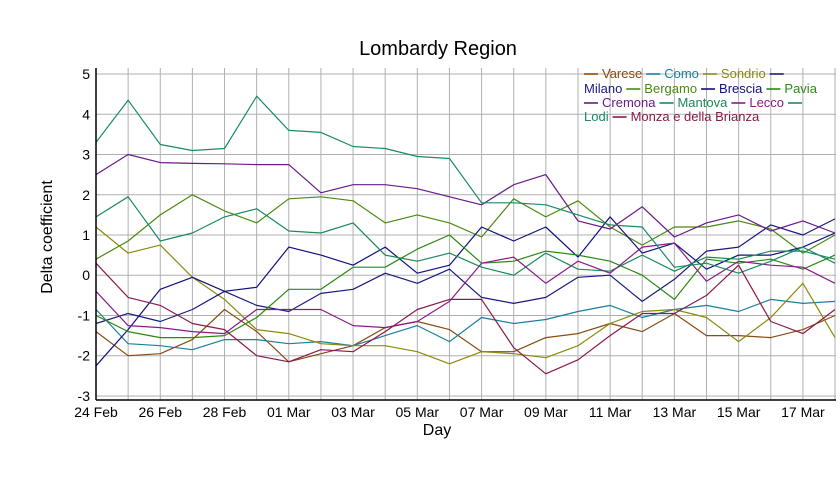 This screenshot has width=840, height=480. Describe the element at coordinates (418, 412) in the screenshot. I see `x-tick-label: 05 Mar` at that location.